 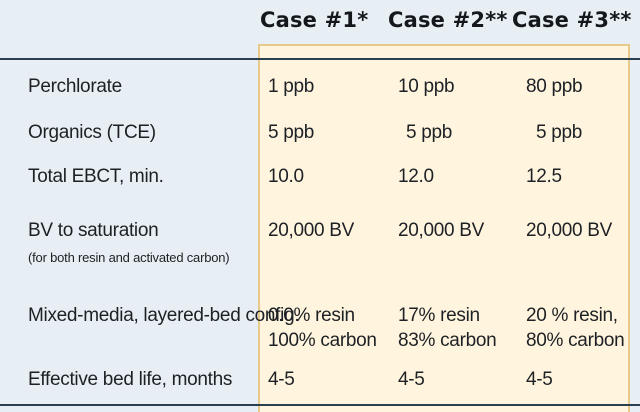 What do you see at coordinates (96, 176) in the screenshot?
I see `row-label-total-ebct: Total EBCT, min.` at bounding box center [96, 176].